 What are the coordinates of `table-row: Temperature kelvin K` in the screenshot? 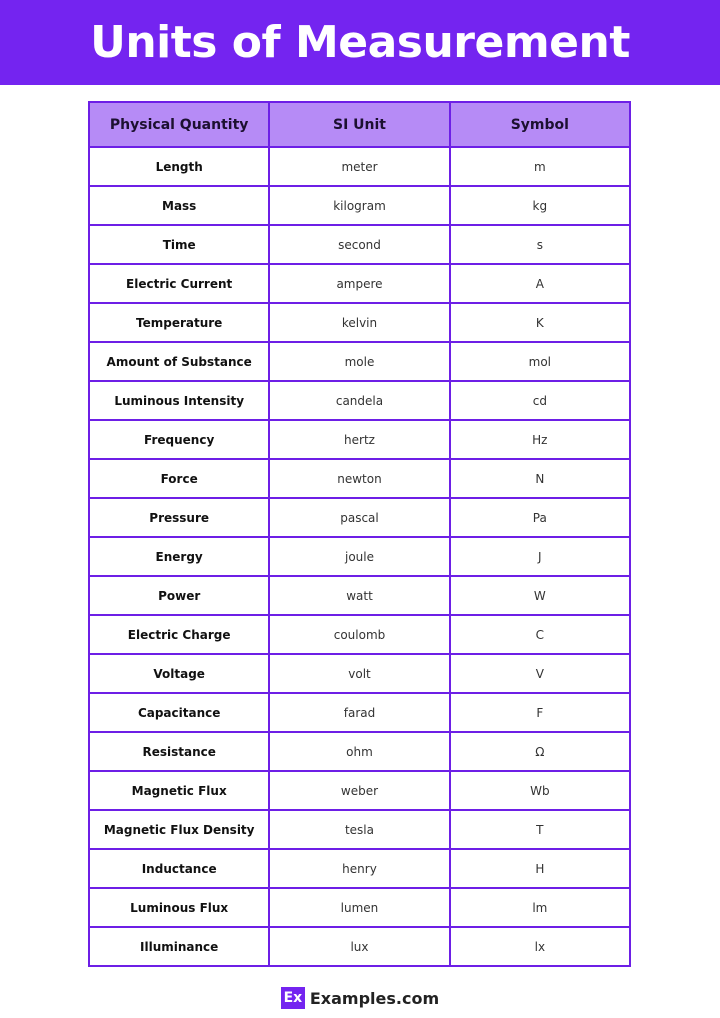 It's located at (359, 322).